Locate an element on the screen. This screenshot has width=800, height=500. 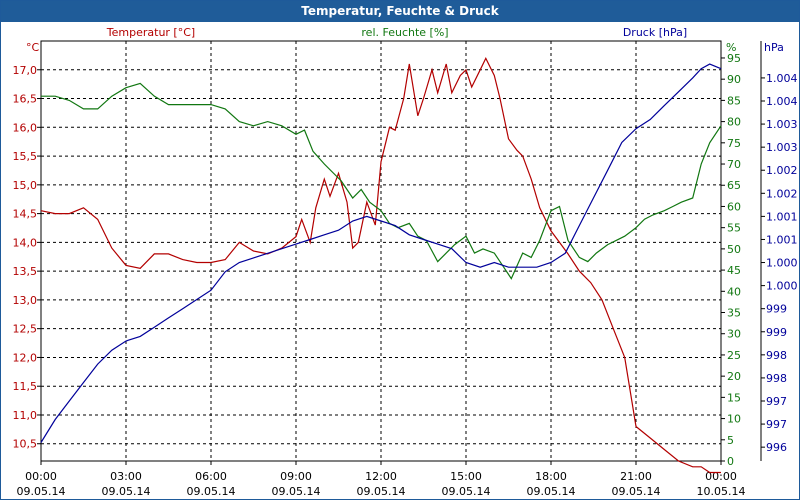
left-axis-title: Temperatur [°C] is located at coordinates (150, 32).